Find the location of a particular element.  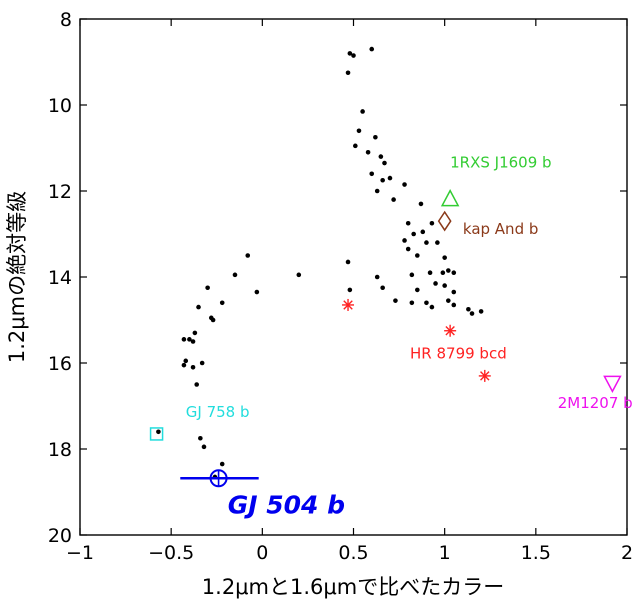

annotation-label: GJ 504 b is located at coordinates (286, 505).